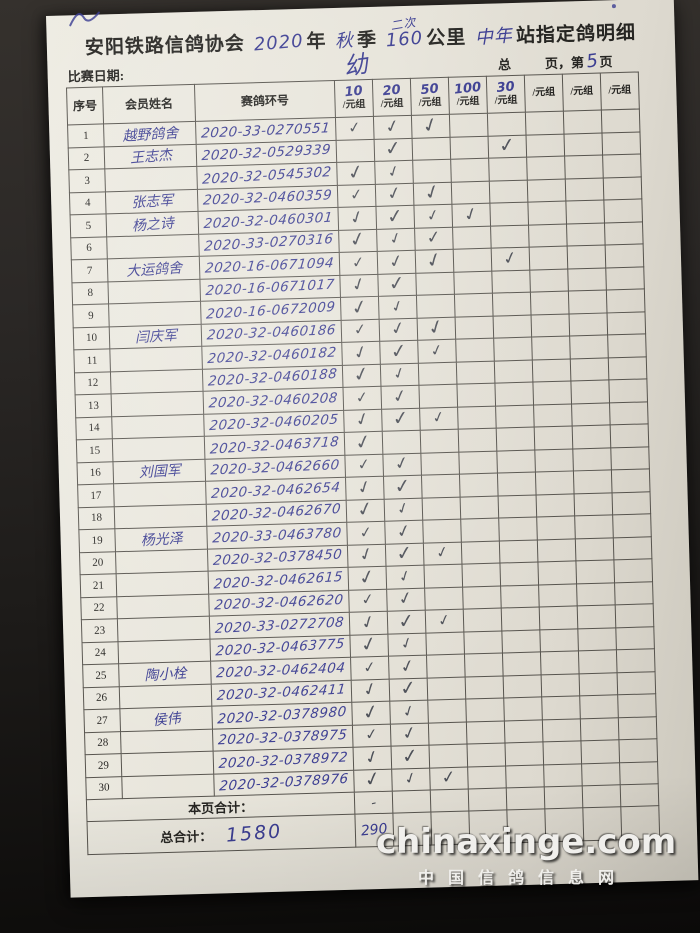 The width and height of the screenshot is (700, 933). Describe the element at coordinates (166, 719) in the screenshot. I see `handwritten-member-name: 侯伟` at that location.